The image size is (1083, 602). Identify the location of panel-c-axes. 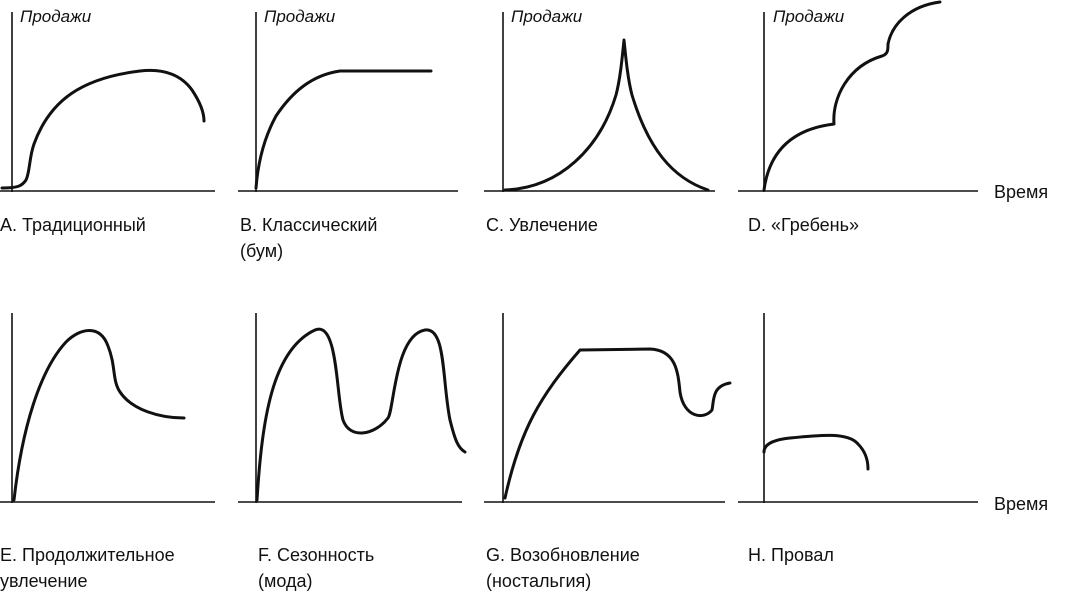
(599, 102).